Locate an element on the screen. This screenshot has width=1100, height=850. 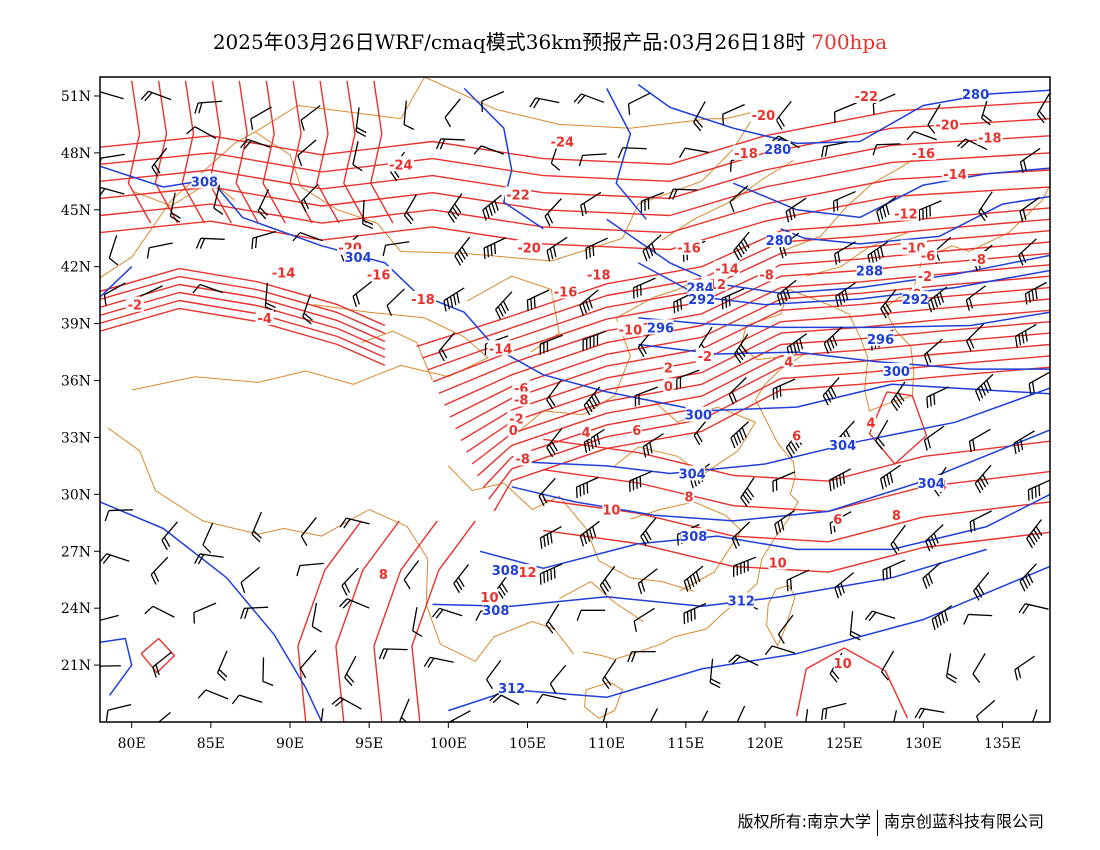
lat-tick-label: 36N is located at coordinates (76, 382).